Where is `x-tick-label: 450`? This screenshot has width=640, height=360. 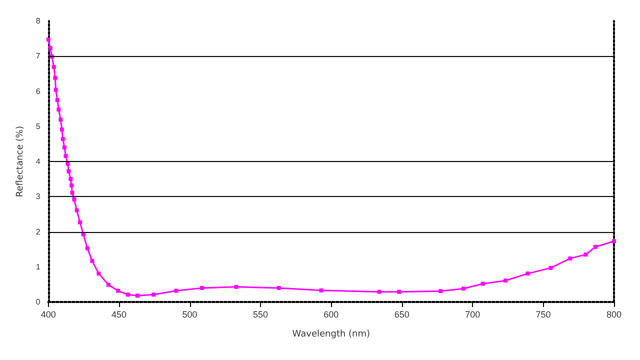 x-tick-label: 450 is located at coordinates (119, 315).